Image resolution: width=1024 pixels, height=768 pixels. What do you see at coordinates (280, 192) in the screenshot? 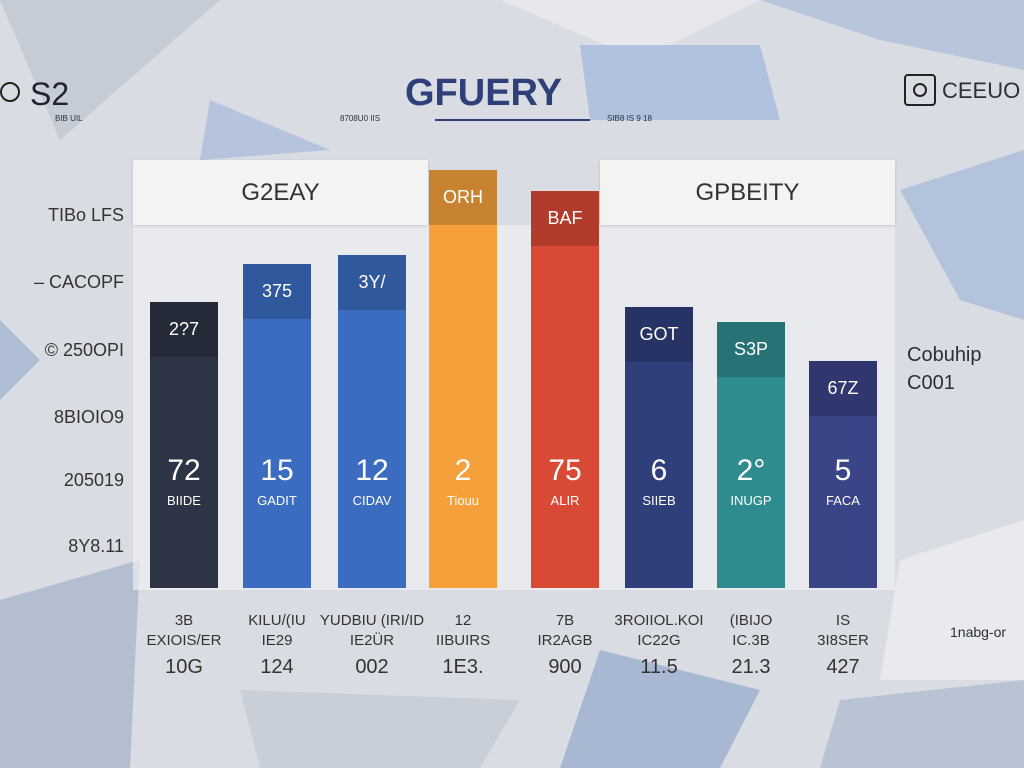
I see `panel-header: G2EAY` at bounding box center [280, 192].